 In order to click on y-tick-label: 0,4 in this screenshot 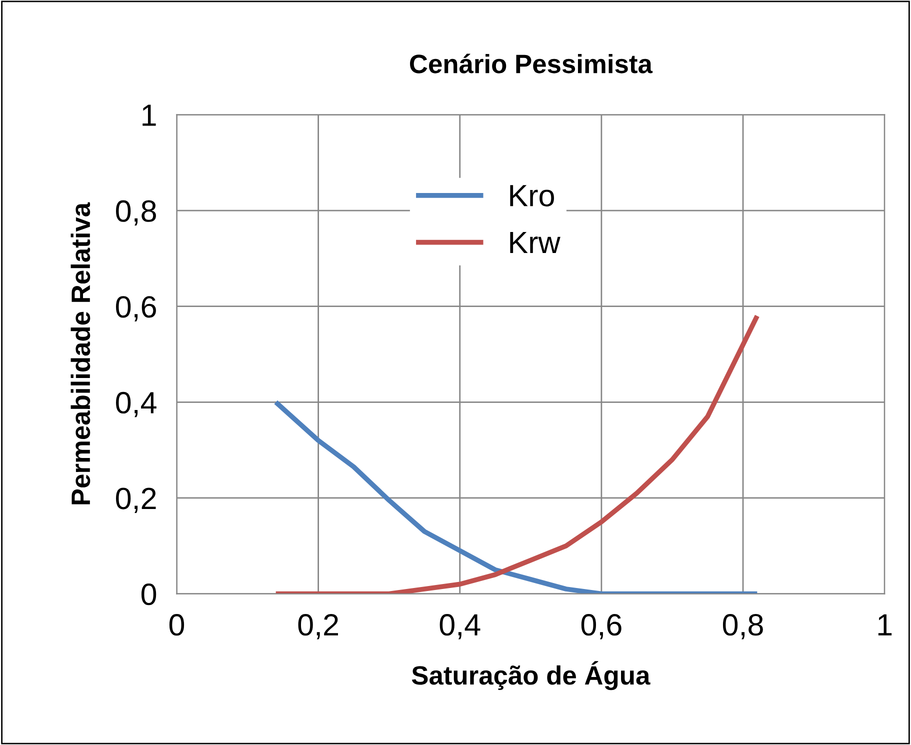, I will do `click(136, 405)`.